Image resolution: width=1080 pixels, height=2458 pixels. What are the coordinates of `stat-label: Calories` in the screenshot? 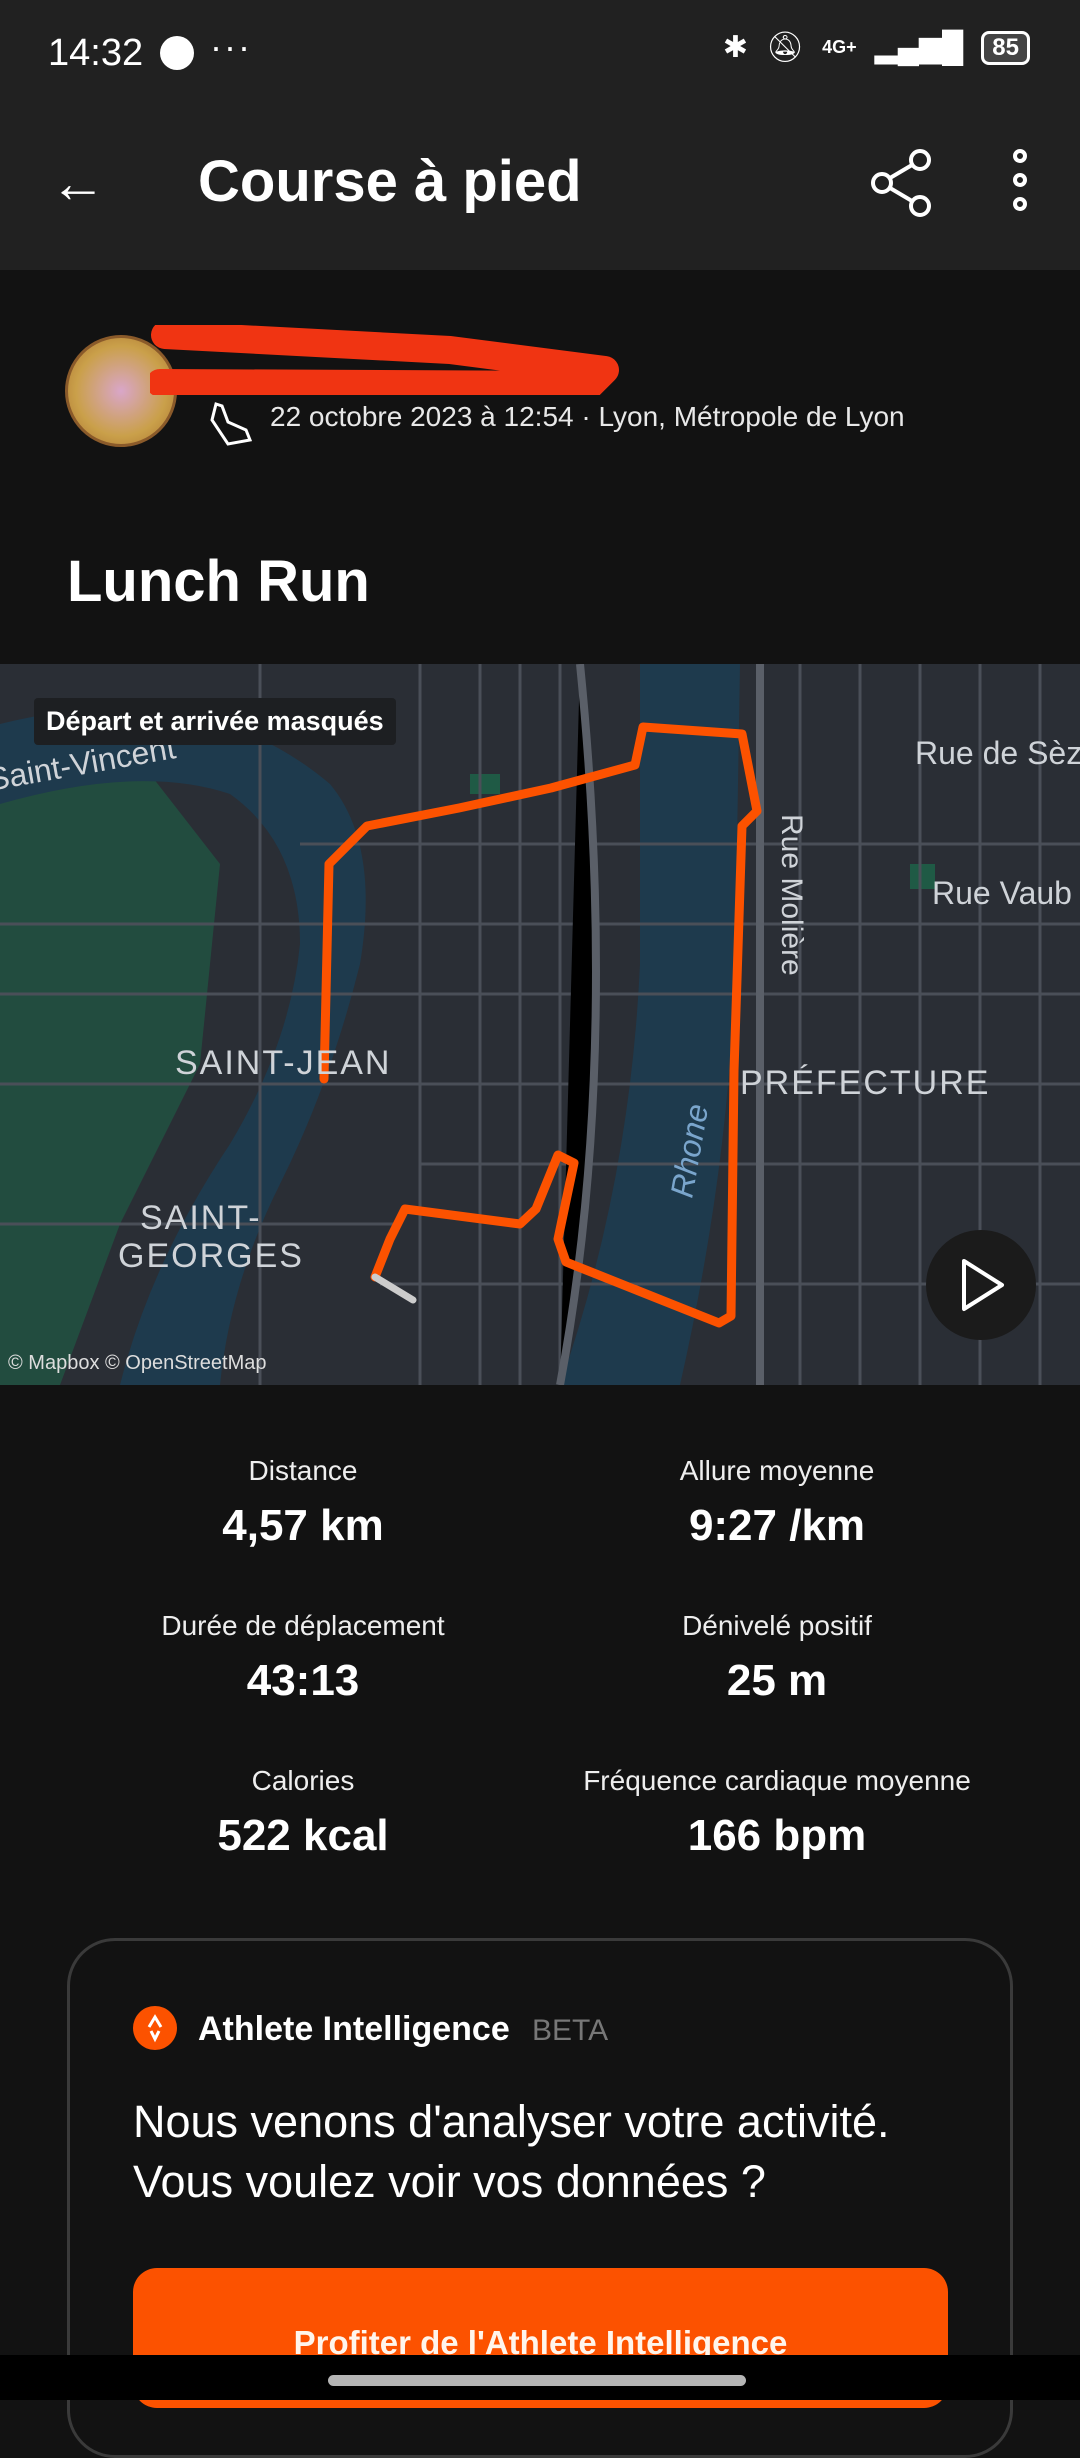 It's located at (303, 1780).